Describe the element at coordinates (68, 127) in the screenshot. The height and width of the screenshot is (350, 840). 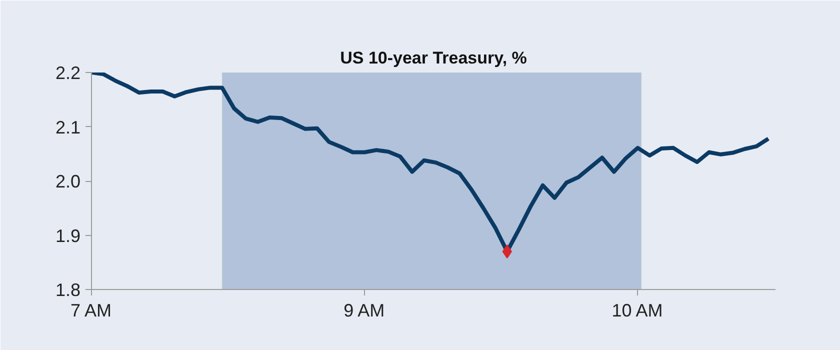
I see `y-tick-label: 2.1` at that location.